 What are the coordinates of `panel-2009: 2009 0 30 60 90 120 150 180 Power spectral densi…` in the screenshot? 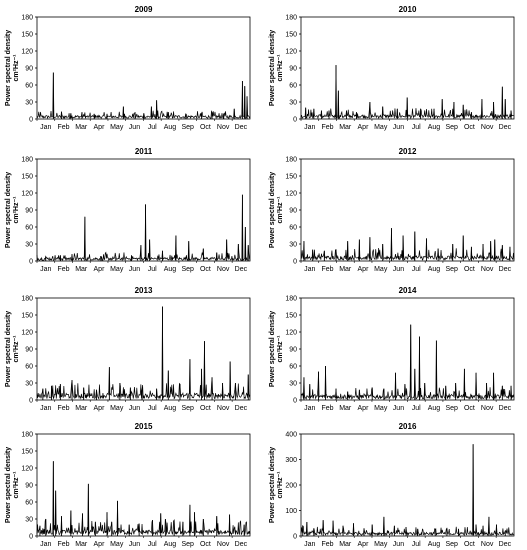 It's located at (128, 68).